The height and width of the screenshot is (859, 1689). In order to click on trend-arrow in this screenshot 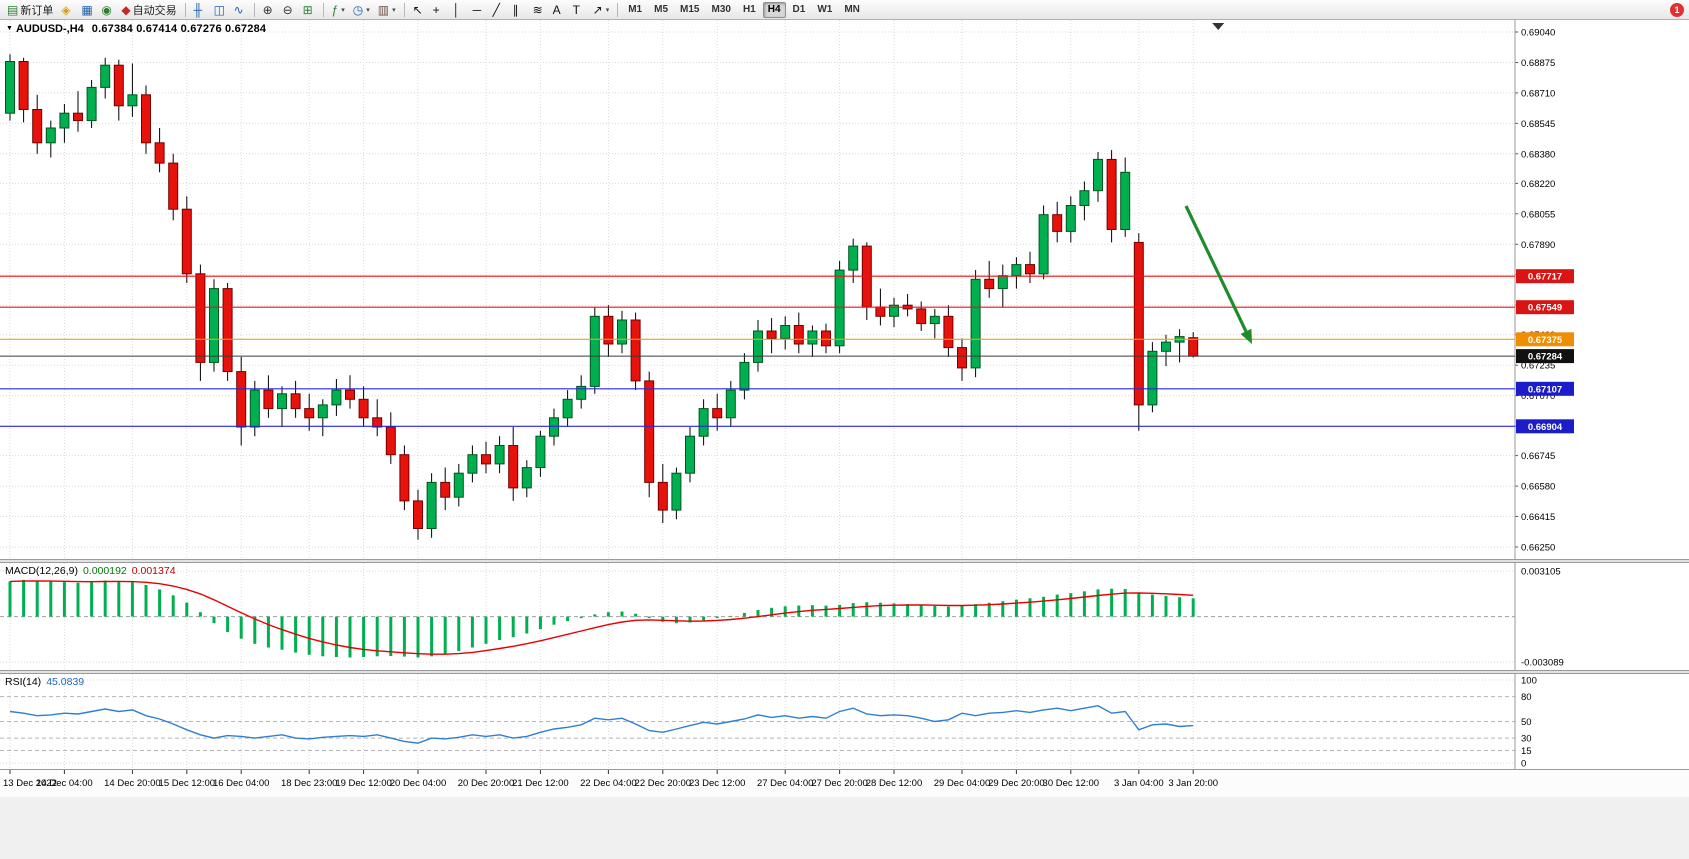, I will do `click(1218, 274)`.